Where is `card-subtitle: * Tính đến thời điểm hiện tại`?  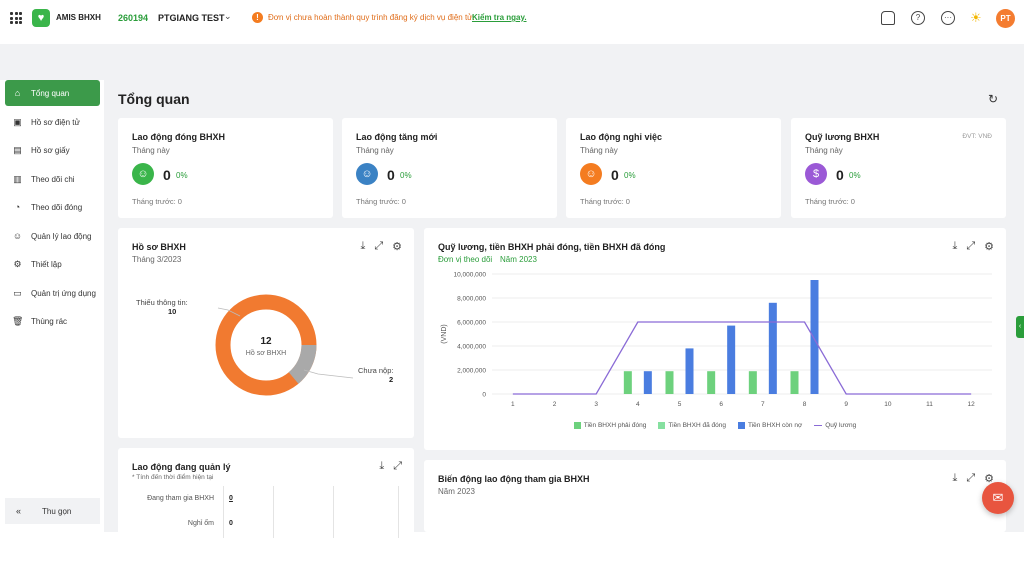
card-subtitle: * Tính đến thời điểm hiện tại is located at coordinates (173, 477).